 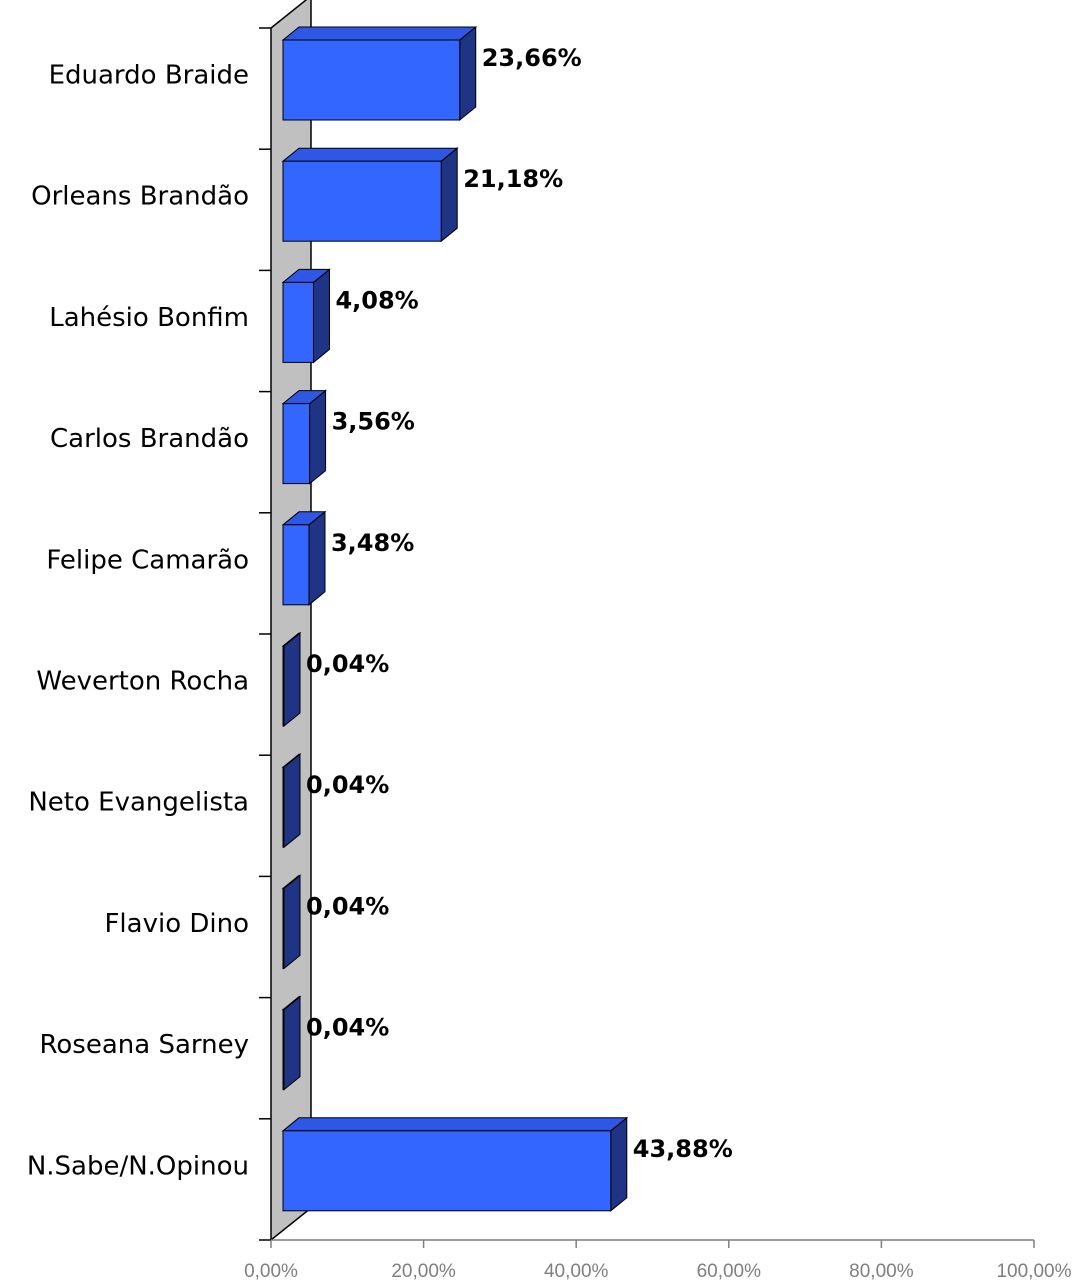 I want to click on category-label: Lahésio Bonfim, so click(x=149, y=318).